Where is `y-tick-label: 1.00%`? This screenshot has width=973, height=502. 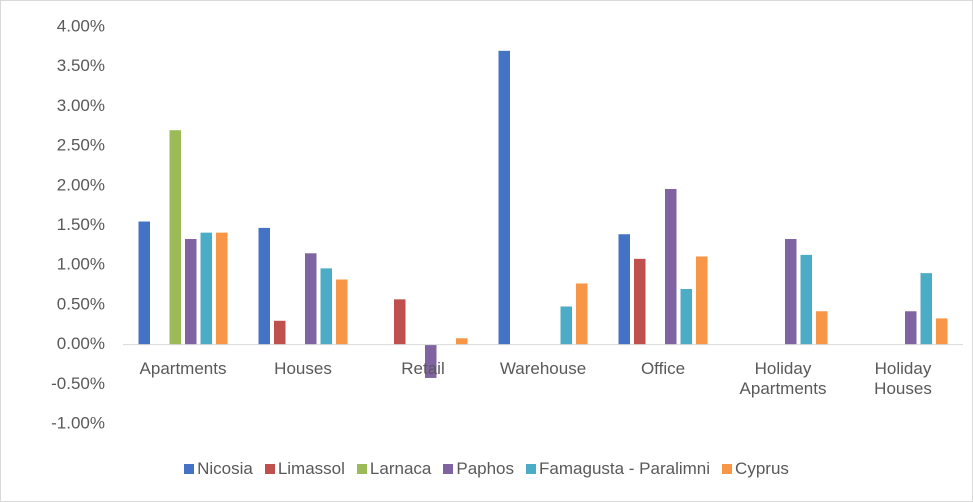 y-tick-label: 1.00% is located at coordinates (81, 264).